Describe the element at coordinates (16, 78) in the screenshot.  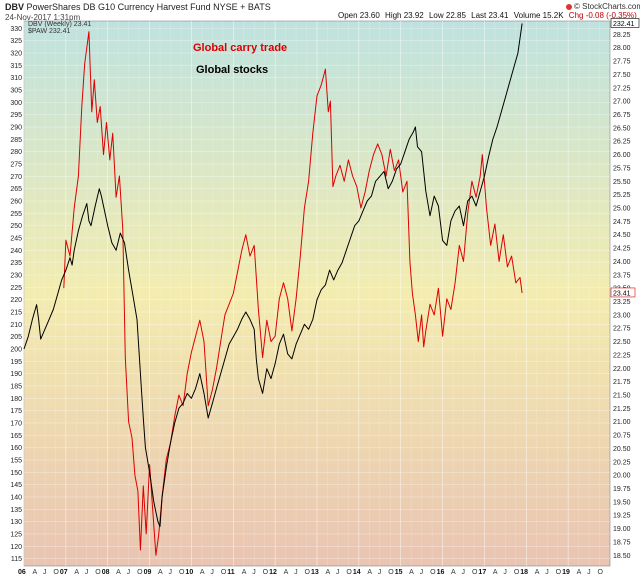
I see `left-tick-label: 310` at that location.